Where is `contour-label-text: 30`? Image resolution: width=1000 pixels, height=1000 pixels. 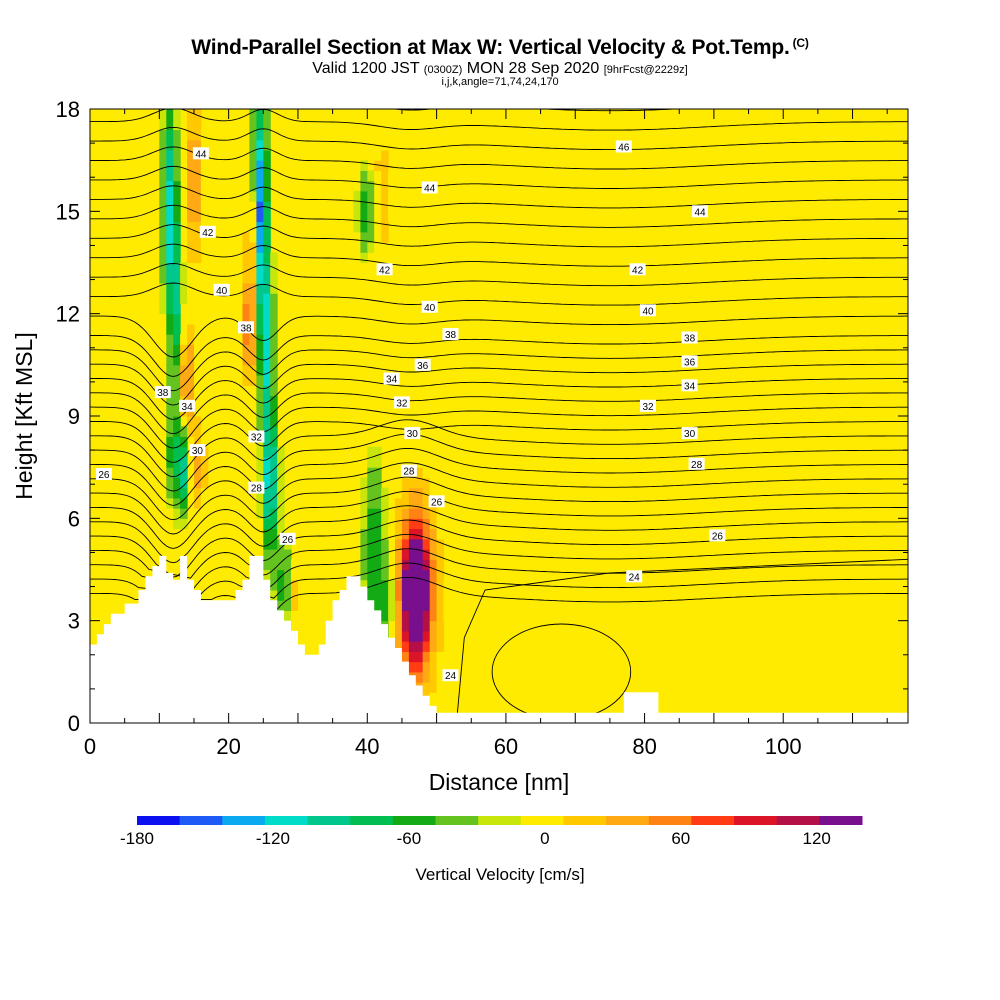
contour-label-text: 30 is located at coordinates (198, 451).